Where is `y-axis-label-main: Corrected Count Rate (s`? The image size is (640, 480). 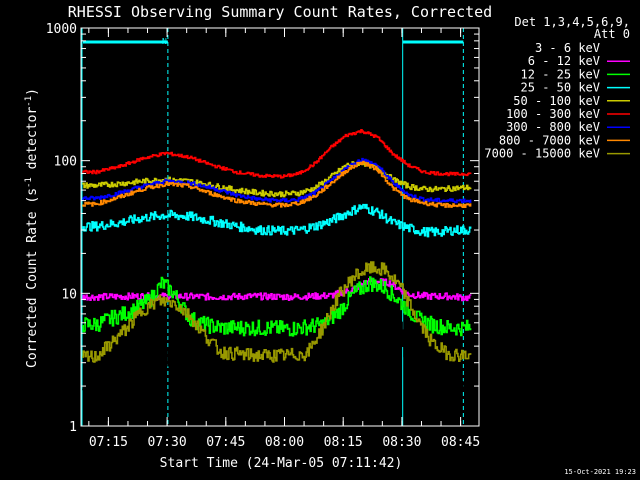
y-axis-label-main: Corrected Count Rate (s is located at coordinates (32, 278).